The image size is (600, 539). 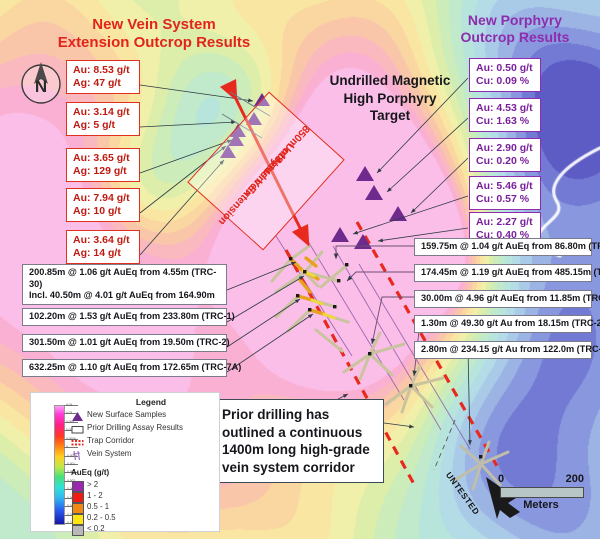 I want to click on porphyry-outcrop-box-3: Au: 2.90 g/t Cu: 0.20 %, so click(x=505, y=155).